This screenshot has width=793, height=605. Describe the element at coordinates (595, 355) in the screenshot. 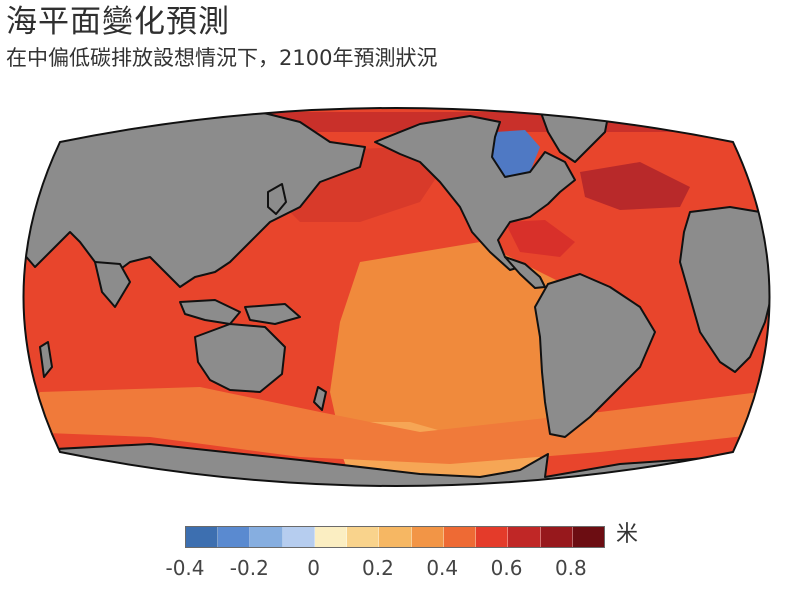

I see `land-south-america` at that location.